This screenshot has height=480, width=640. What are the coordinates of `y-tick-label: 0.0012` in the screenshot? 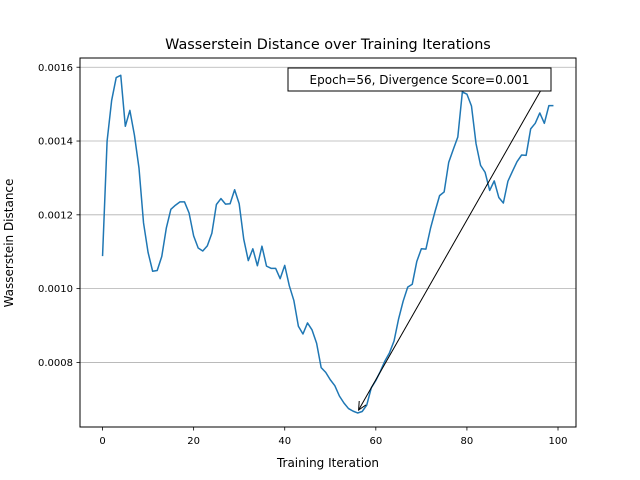 It's located at (55, 215).